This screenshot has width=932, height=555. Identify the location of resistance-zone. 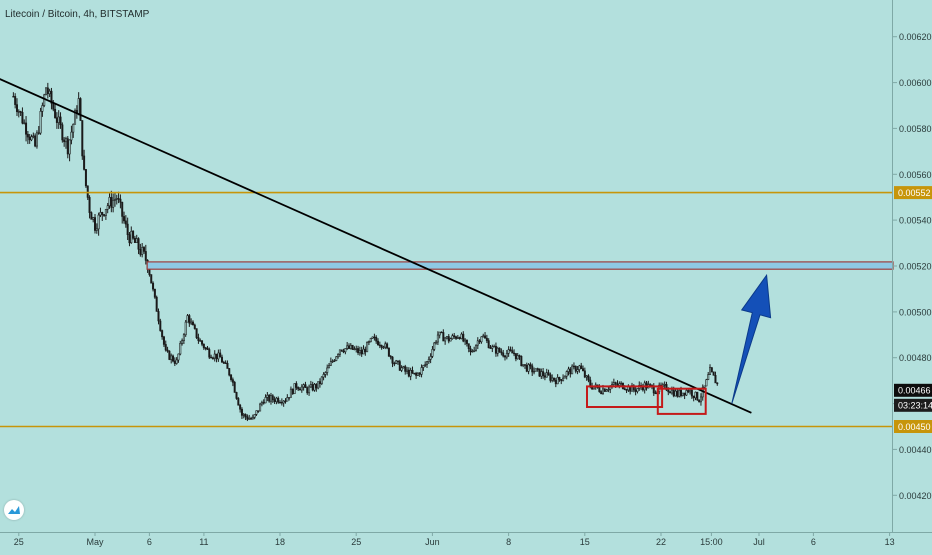
(520, 265).